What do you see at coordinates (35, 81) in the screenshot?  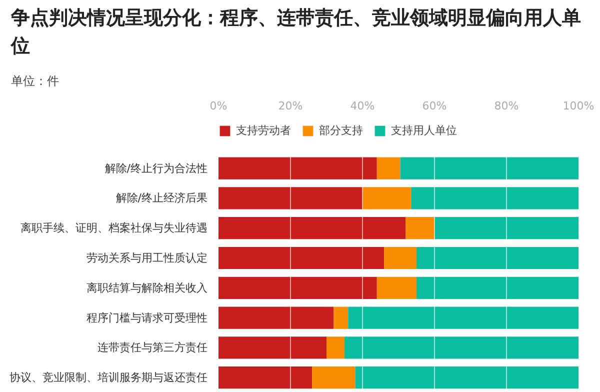 I see `text: 单位：件` at bounding box center [35, 81].